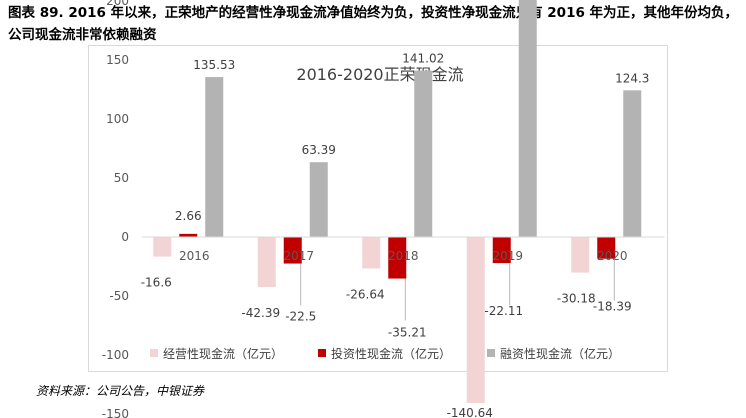 This screenshot has width=746, height=418. I want to click on legend-label: 融资性现金流（亿元）, so click(560, 353).